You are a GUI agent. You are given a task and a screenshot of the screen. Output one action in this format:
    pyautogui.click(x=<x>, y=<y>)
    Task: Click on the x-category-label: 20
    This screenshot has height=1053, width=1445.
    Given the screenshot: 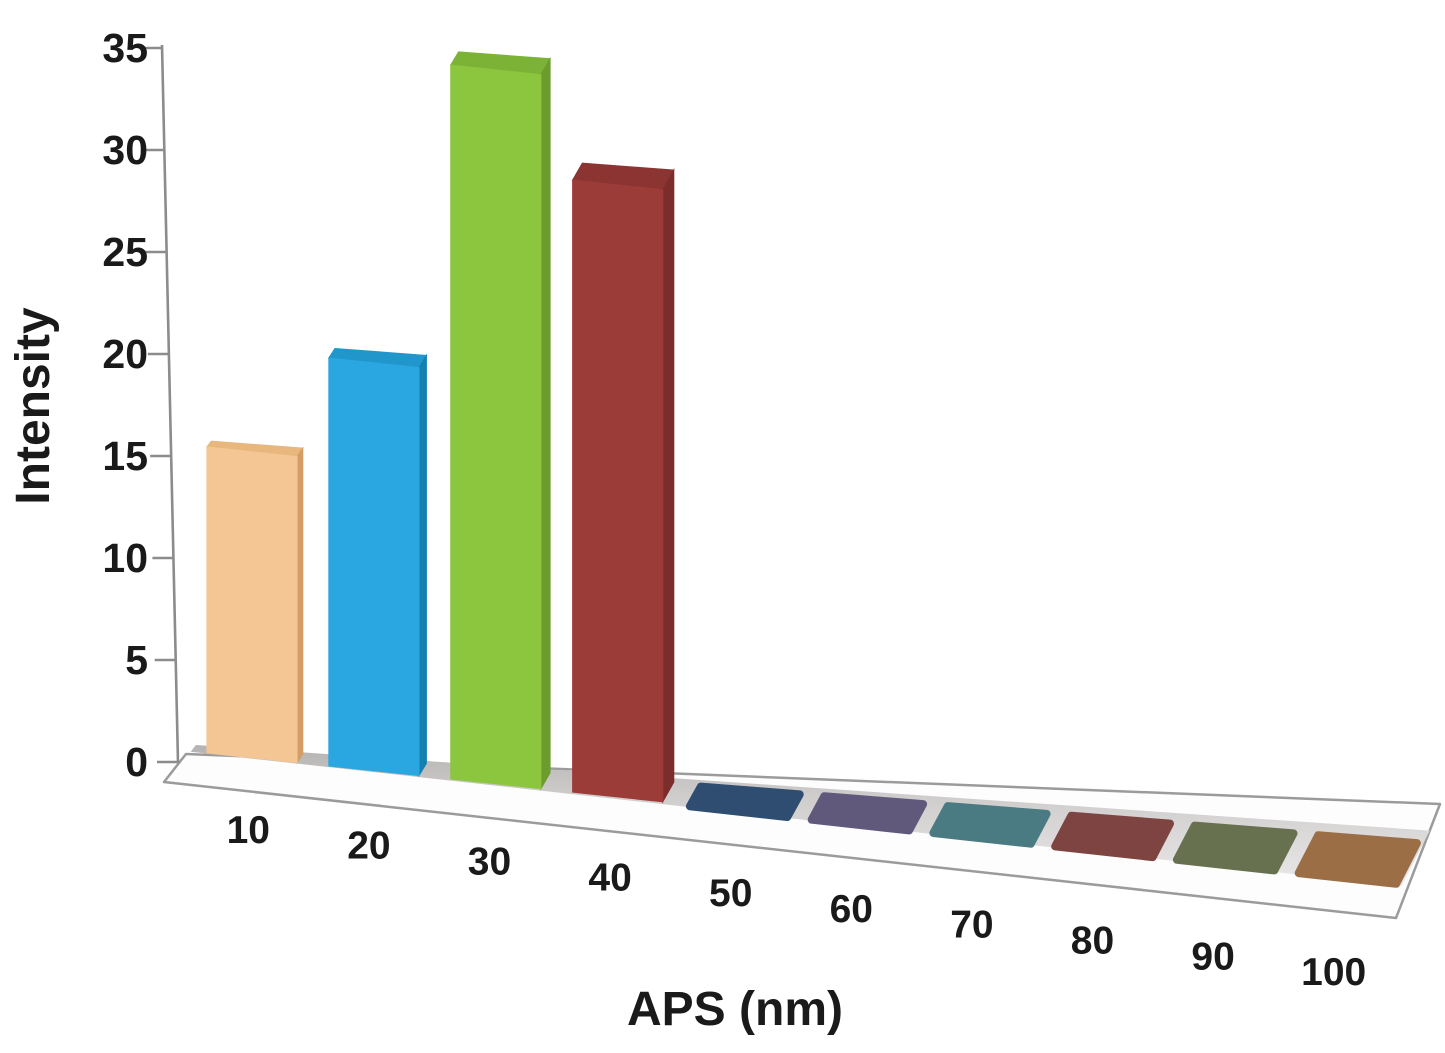 What is the action you would take?
    pyautogui.click(x=368, y=846)
    